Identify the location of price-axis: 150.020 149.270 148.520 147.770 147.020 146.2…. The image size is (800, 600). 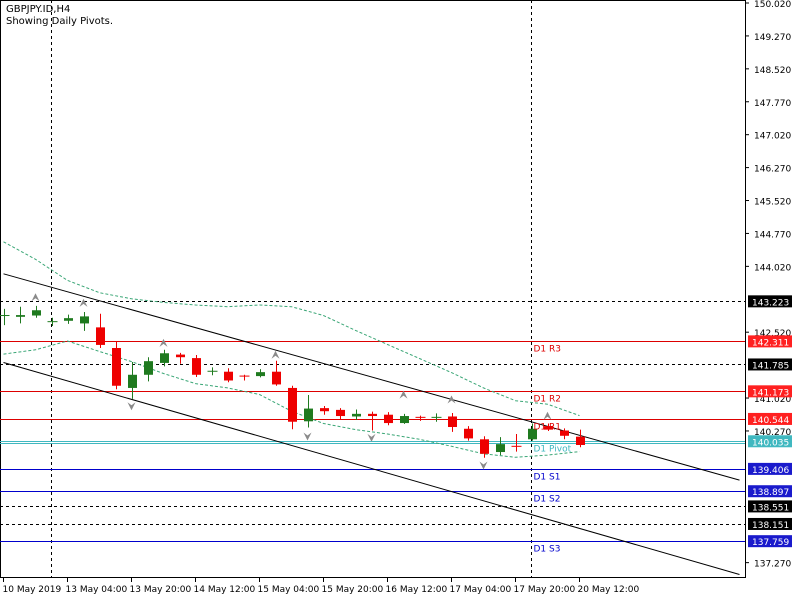
(768, 285).